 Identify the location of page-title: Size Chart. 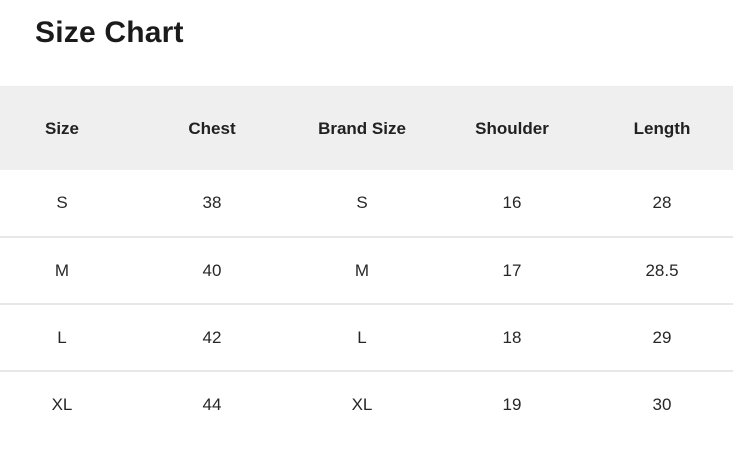
(109, 32).